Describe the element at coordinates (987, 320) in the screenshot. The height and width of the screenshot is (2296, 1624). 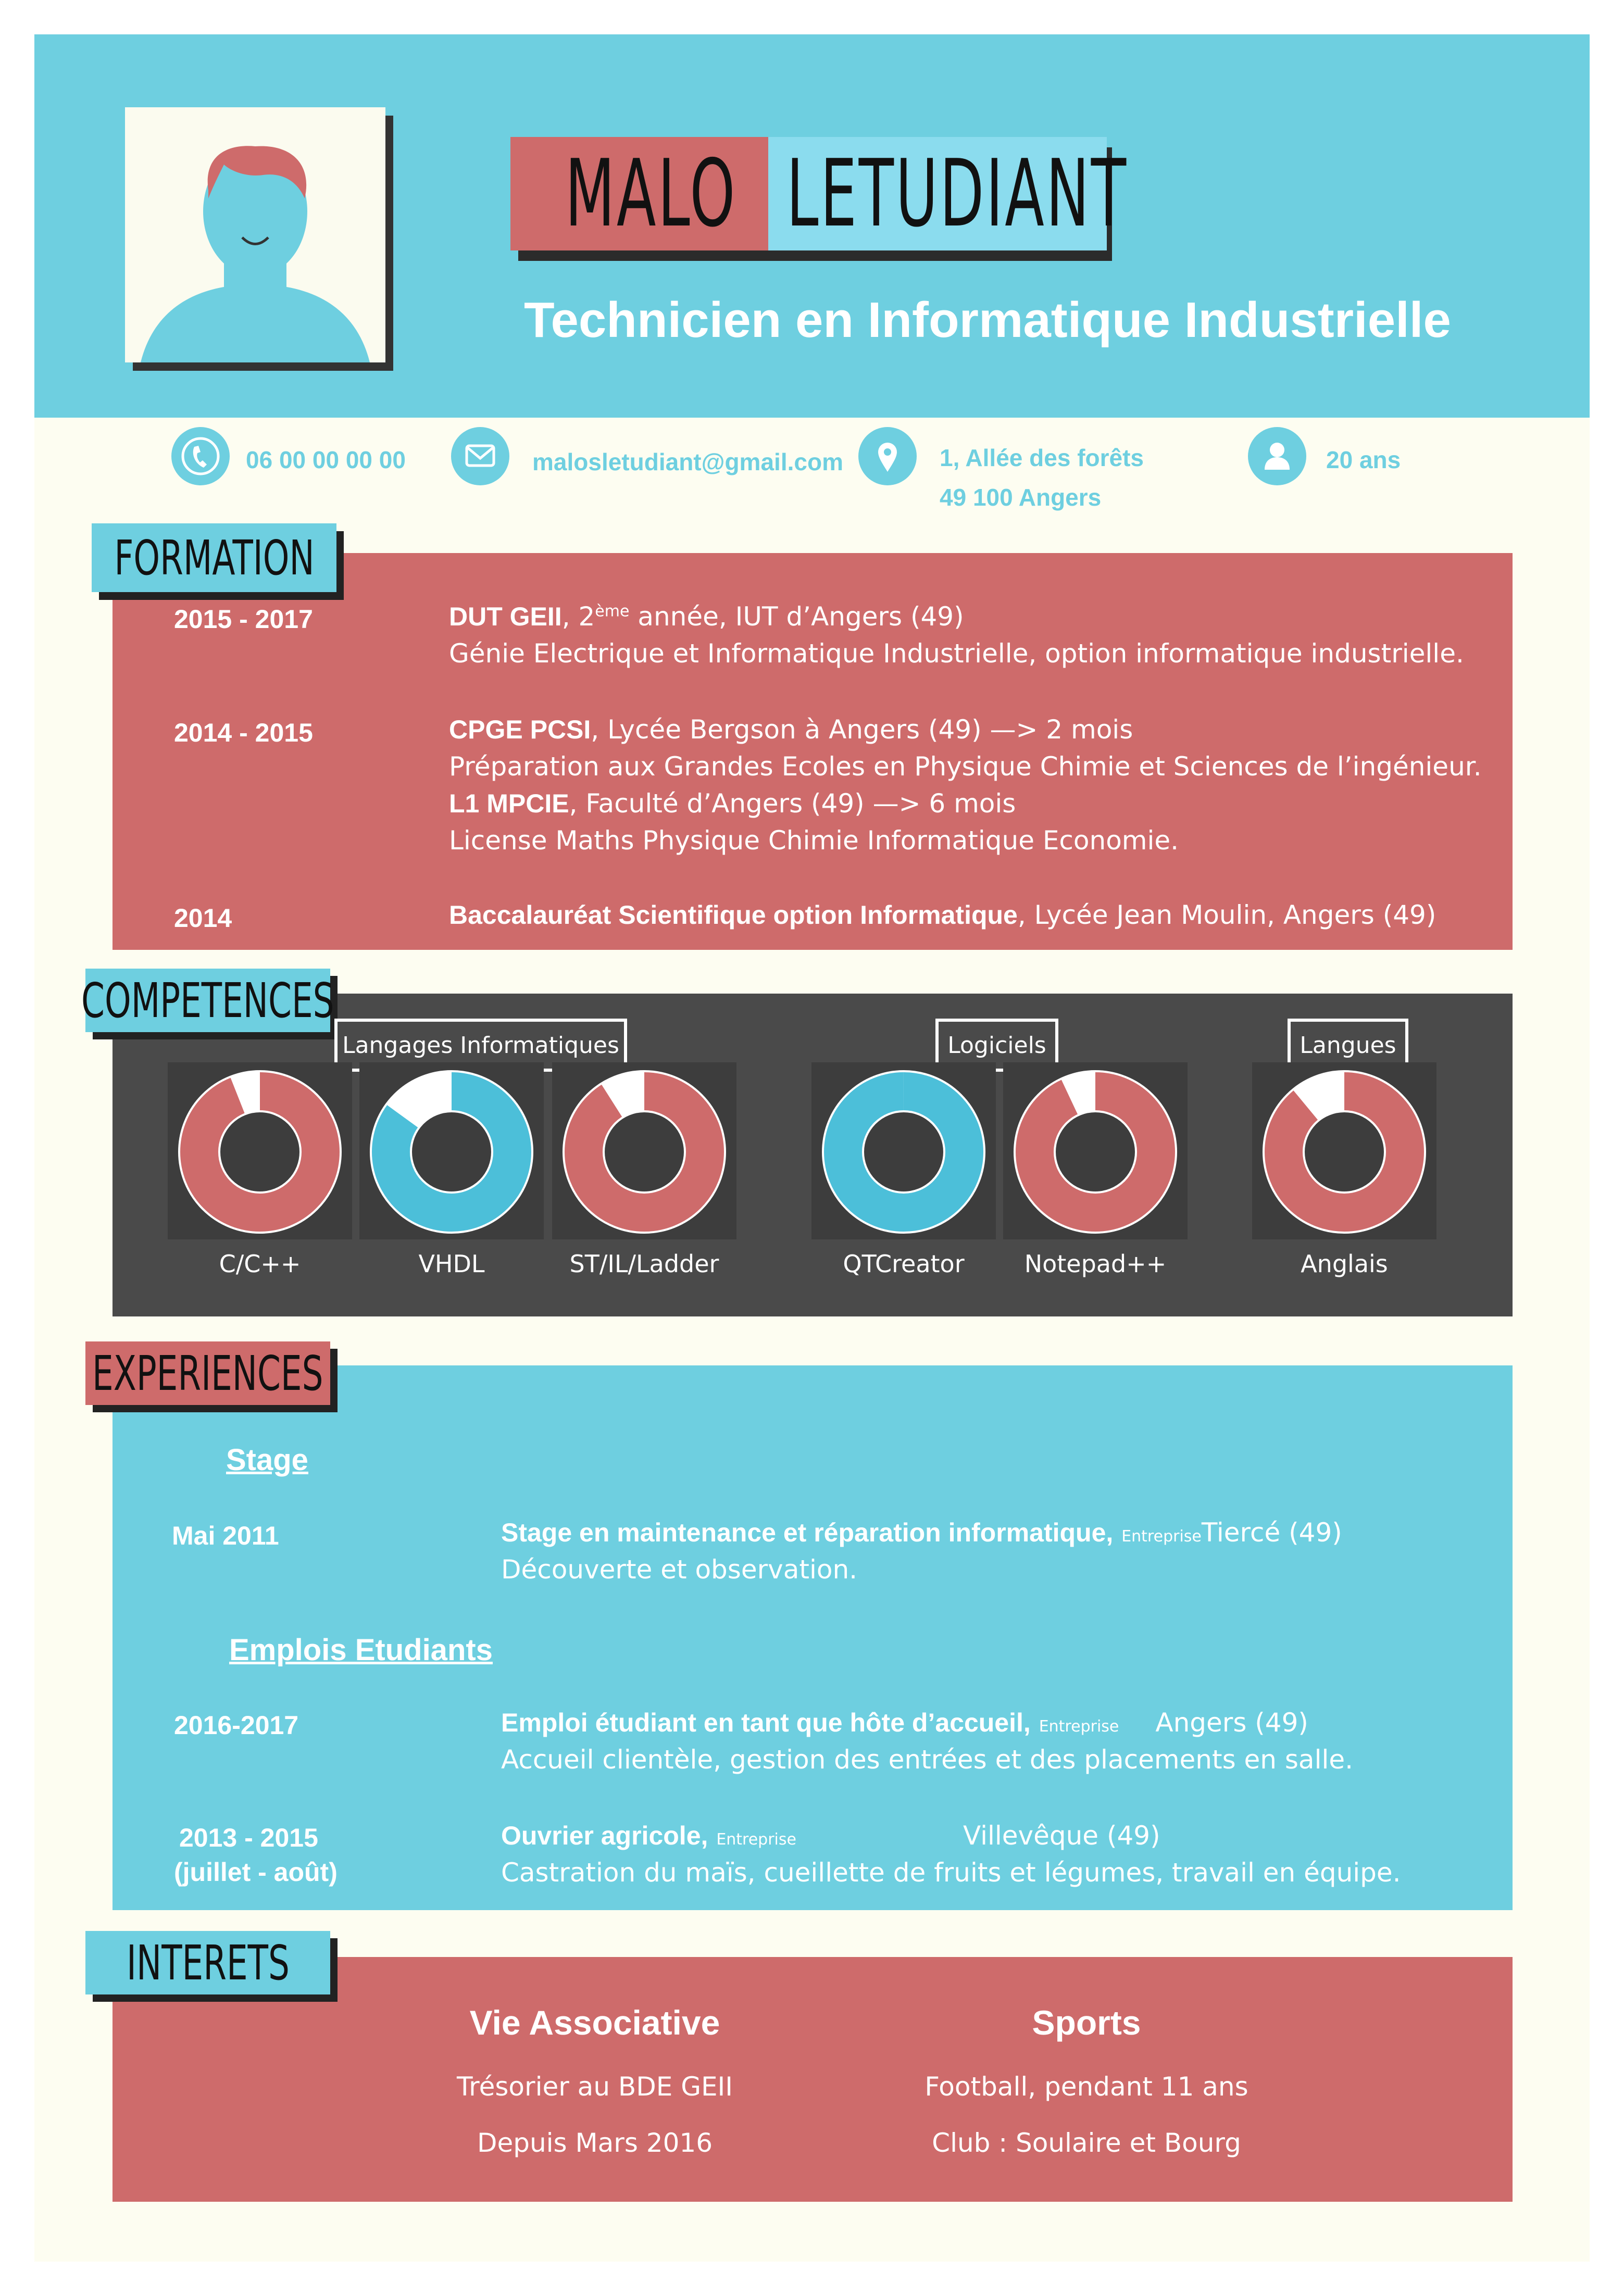
I see `job-title: Technicien en Informatique Industrielle` at that location.